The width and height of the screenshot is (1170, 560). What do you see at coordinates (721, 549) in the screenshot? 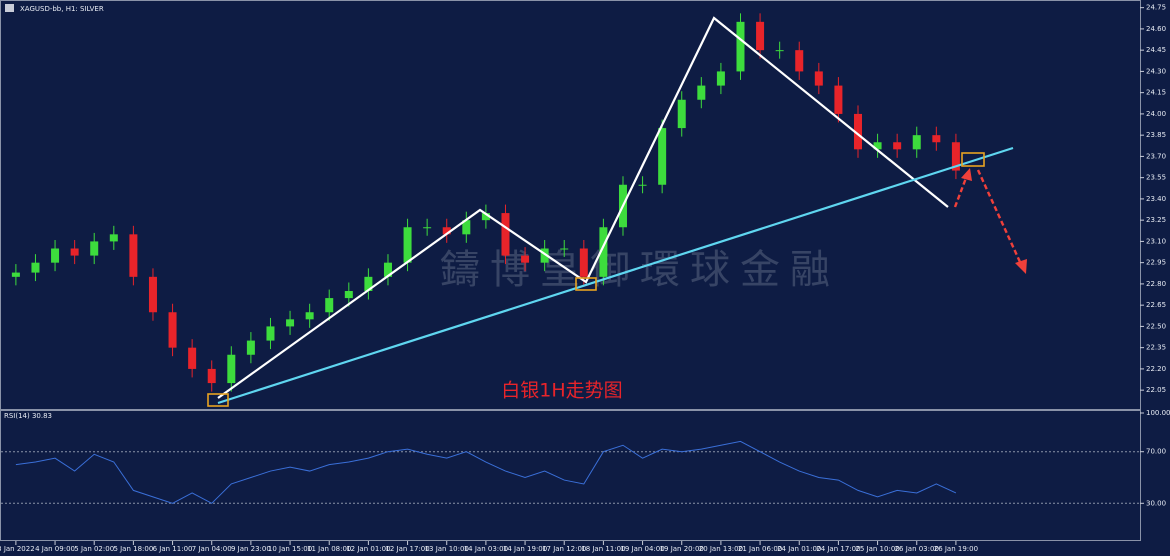
I see `x-tick-label: 20 Jan 13:00` at bounding box center [721, 549].